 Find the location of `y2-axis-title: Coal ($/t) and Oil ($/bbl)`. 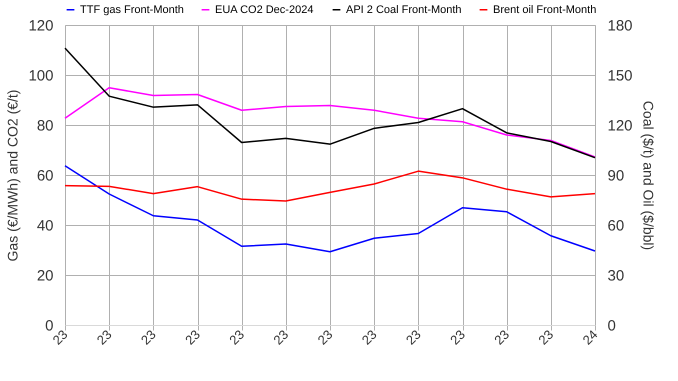

y2-axis-title: Coal ($/t) and Oil ($/bbl) is located at coordinates (648, 175).